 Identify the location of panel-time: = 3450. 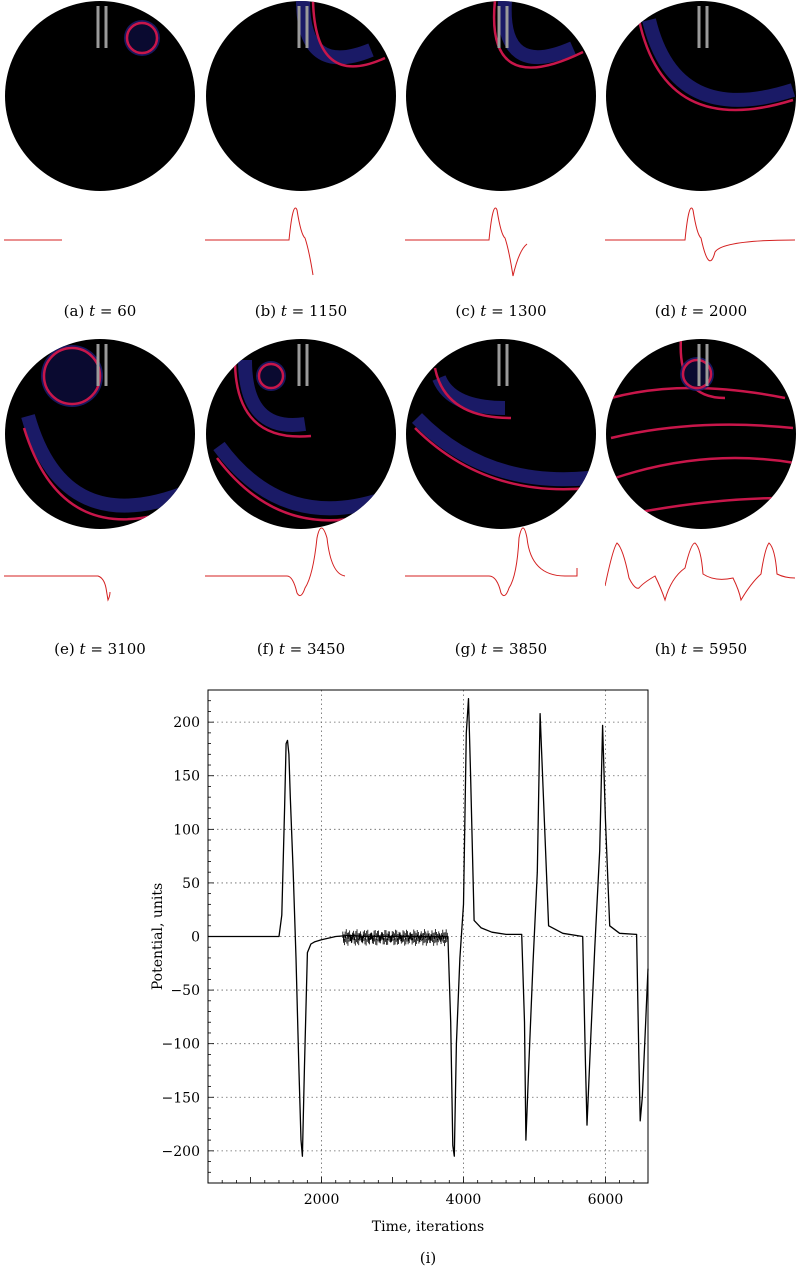
(315, 649).